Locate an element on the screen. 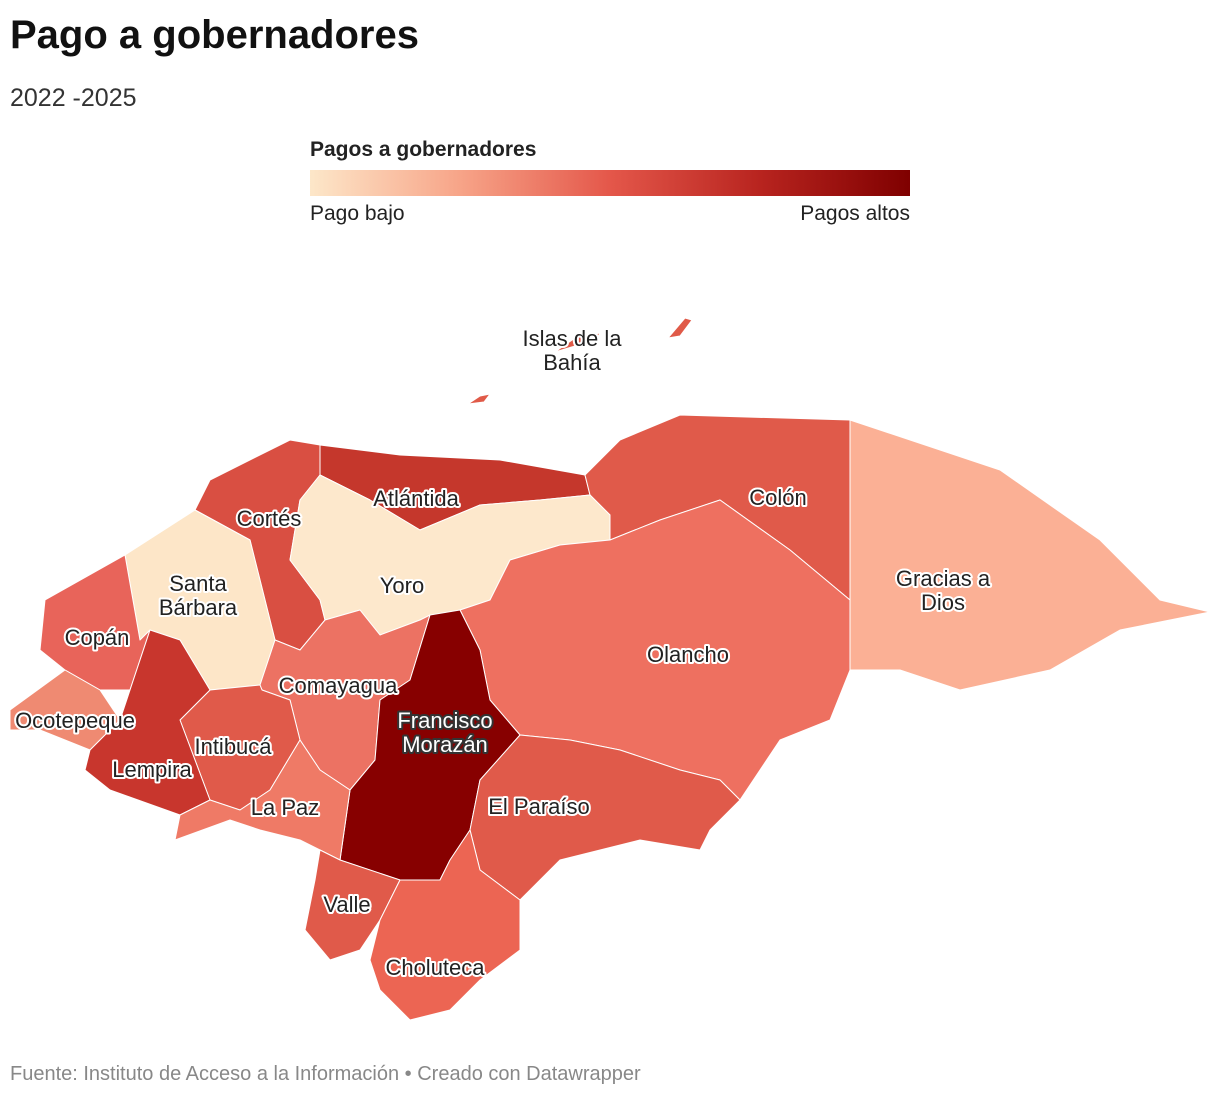  region-label-line: Comayagua is located at coordinates (338, 685).